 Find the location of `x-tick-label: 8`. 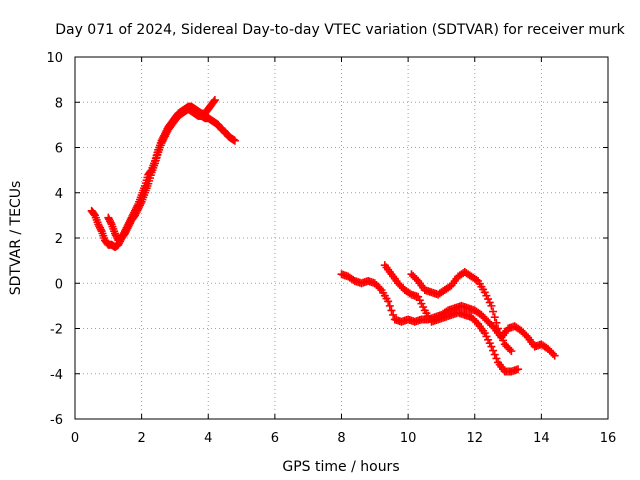

x-tick-label: 8 is located at coordinates (341, 438).